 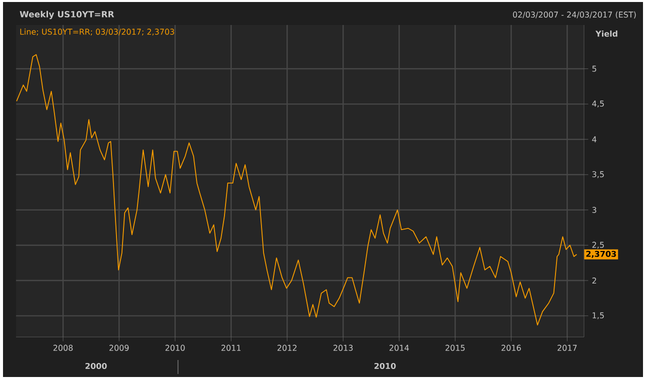 I want to click on y-tick-label: 3, so click(x=594, y=209).